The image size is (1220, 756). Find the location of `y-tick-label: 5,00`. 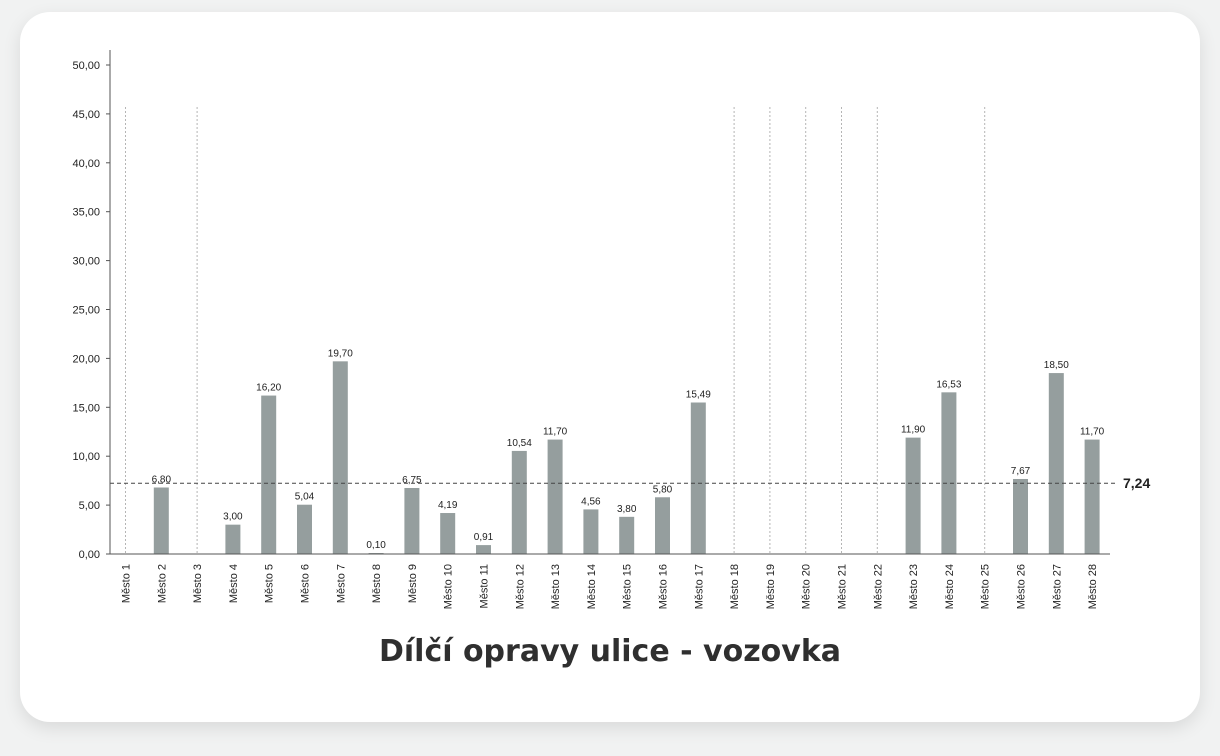

y-tick-label: 5,00 is located at coordinates (89, 506).